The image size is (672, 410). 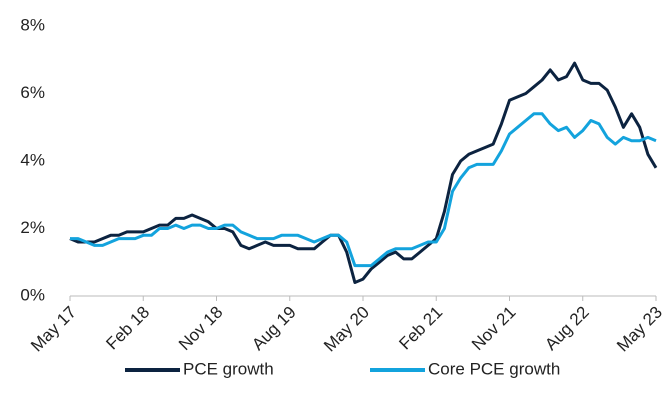 I want to click on y-tick-label: 4%, so click(x=32, y=159).